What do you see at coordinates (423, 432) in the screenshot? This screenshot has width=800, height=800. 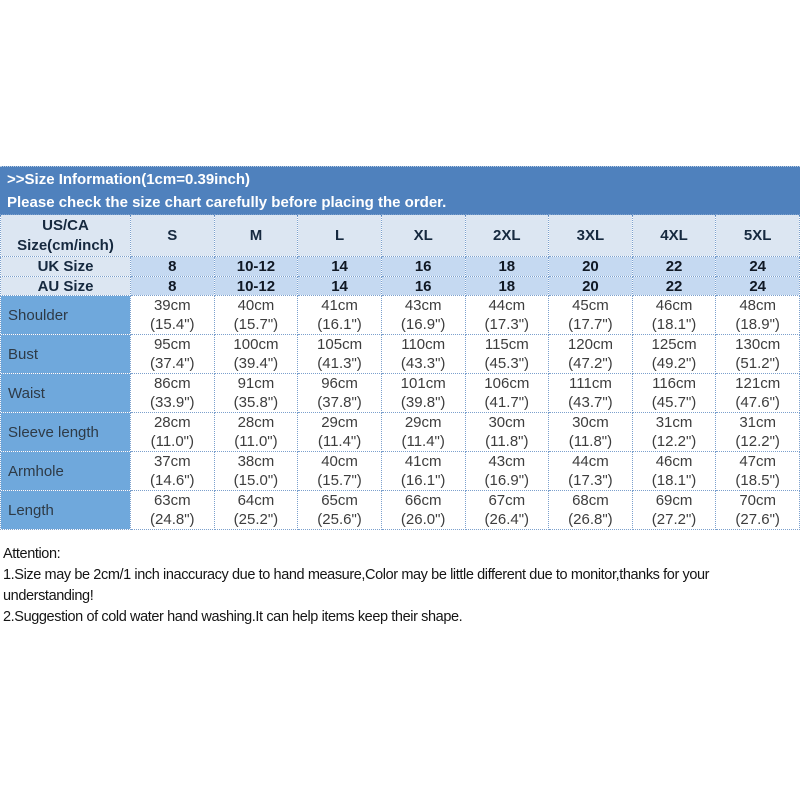 I see `measurement-value-cell: 29cm (11.4")` at bounding box center [423, 432].